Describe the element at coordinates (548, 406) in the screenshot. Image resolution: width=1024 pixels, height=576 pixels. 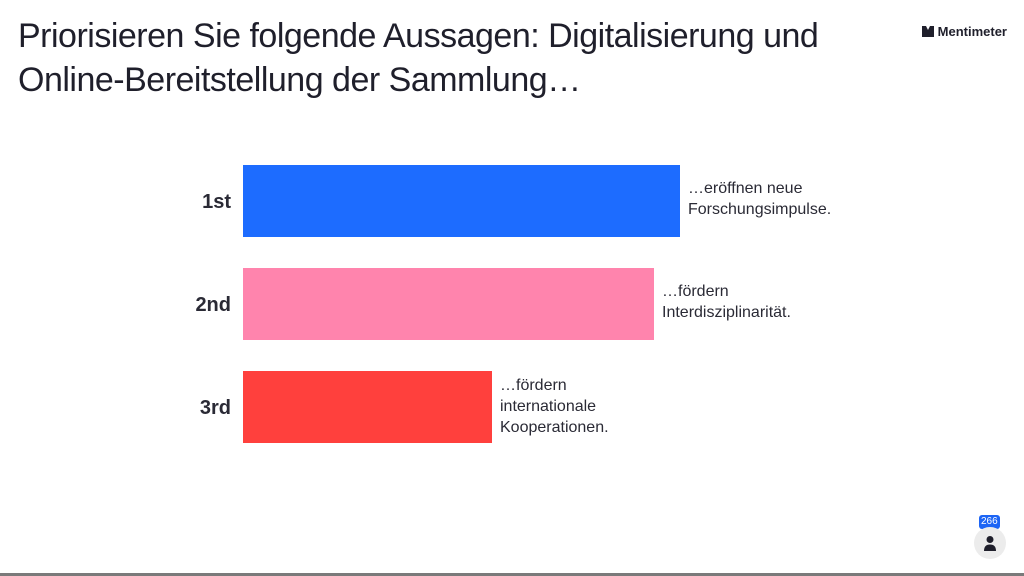
I see `bar-label-line: internationale` at that location.